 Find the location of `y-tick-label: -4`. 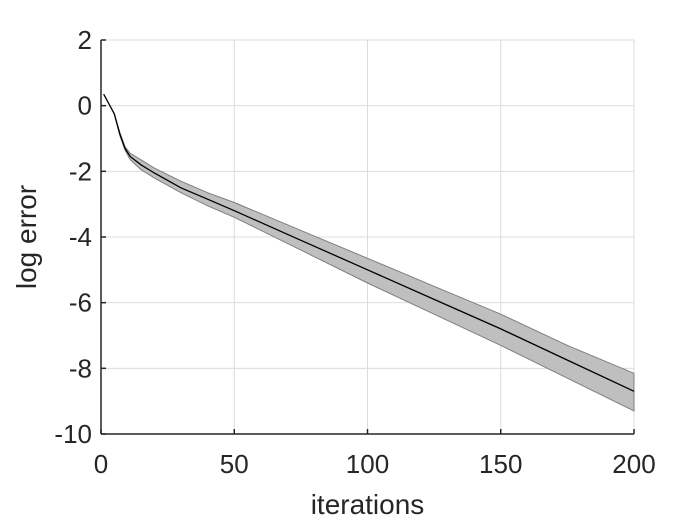

y-tick-label: -4 is located at coordinates (80, 237).